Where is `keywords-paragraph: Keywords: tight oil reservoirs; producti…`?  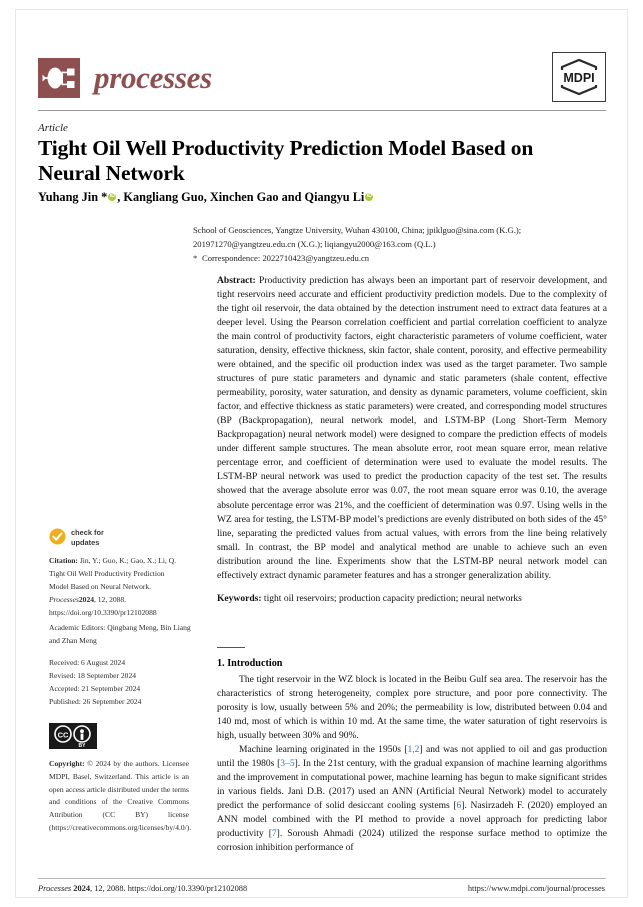
keywords-paragraph: Keywords: tight oil reservoirs; producti… is located at coordinates (412, 599).